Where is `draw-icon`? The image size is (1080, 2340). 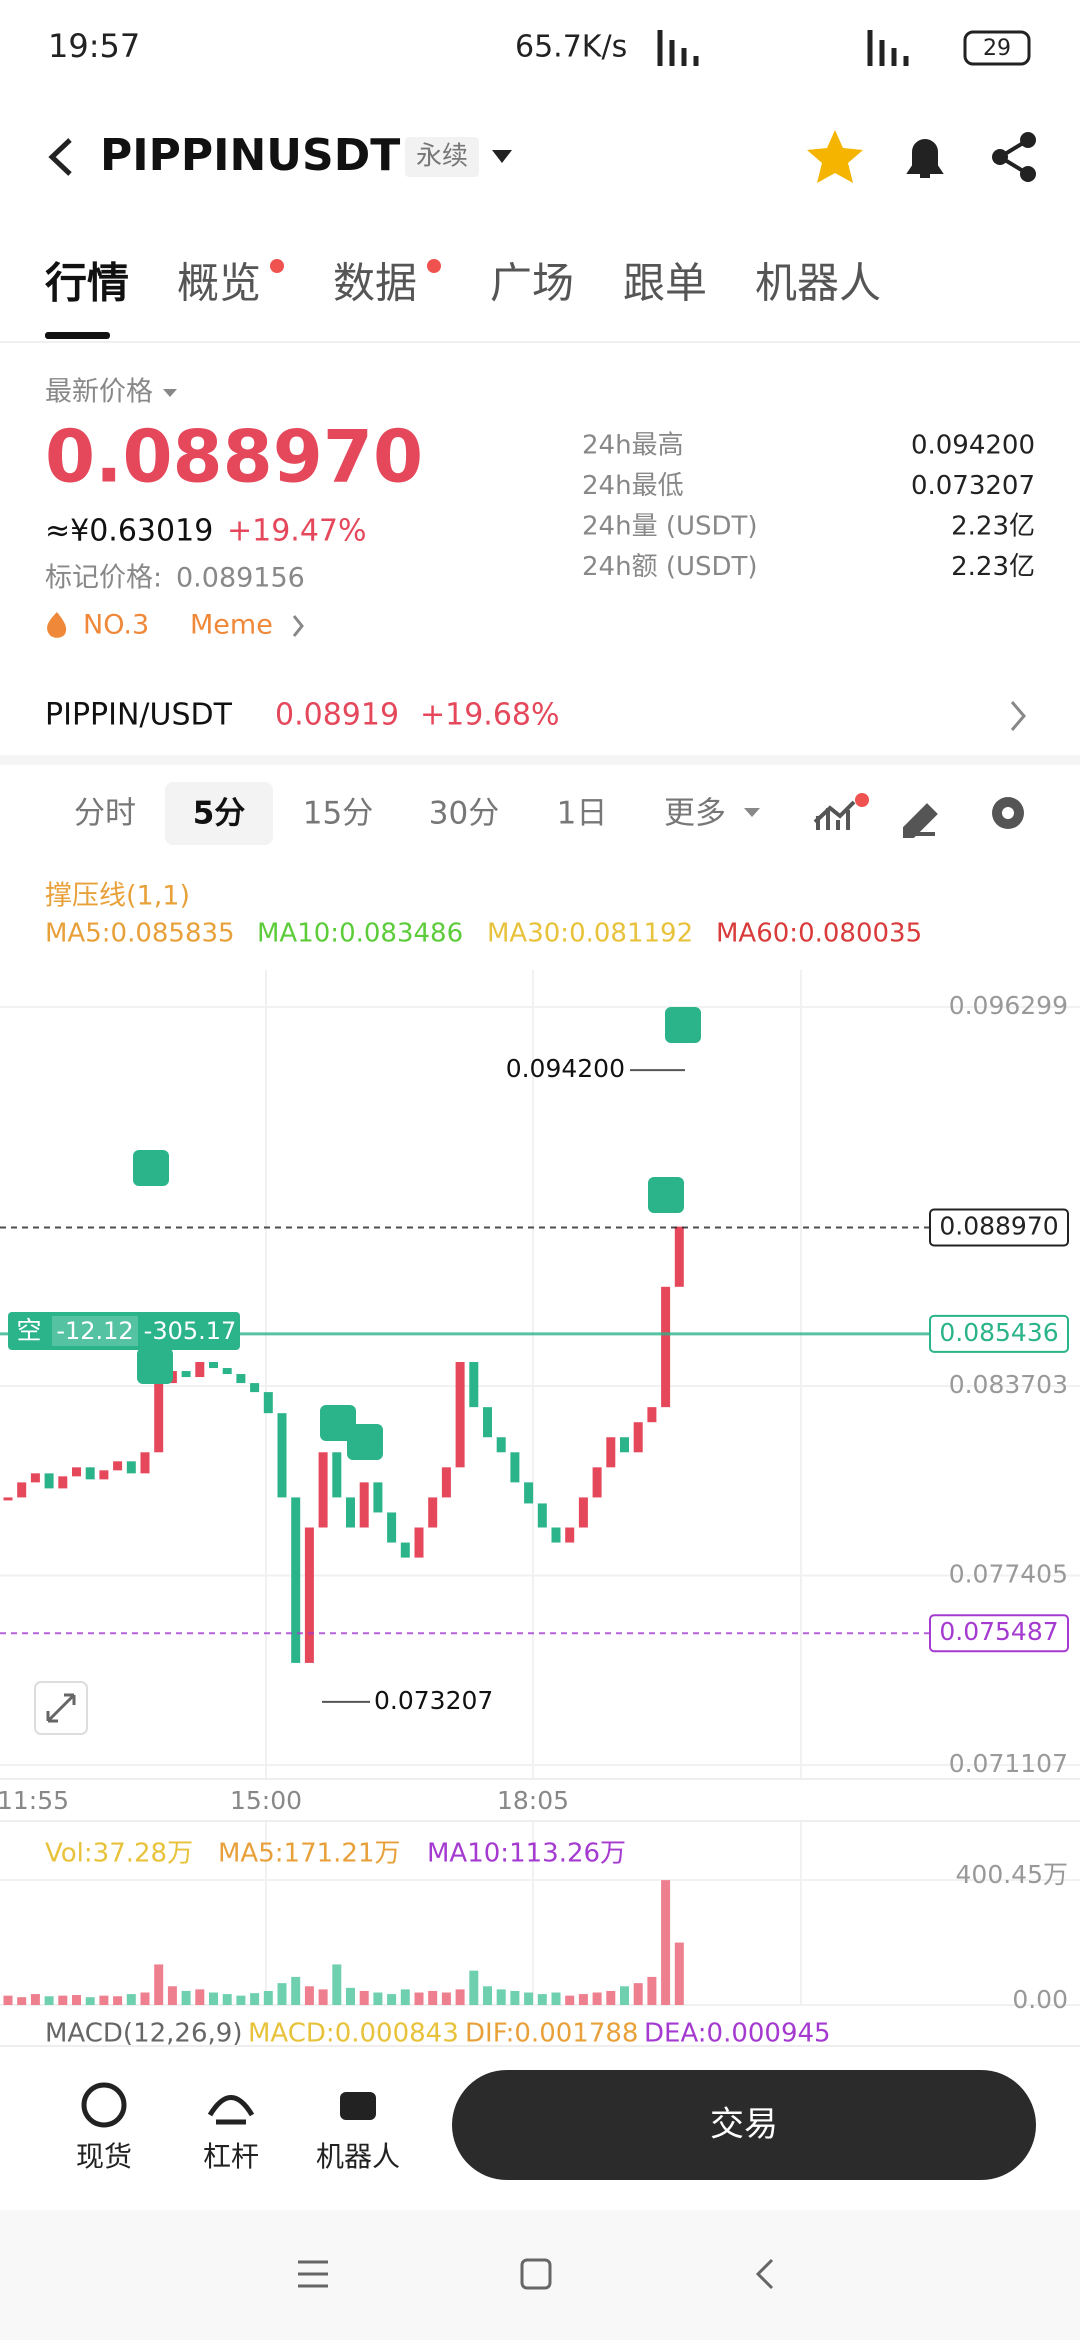 draw-icon is located at coordinates (920, 820).